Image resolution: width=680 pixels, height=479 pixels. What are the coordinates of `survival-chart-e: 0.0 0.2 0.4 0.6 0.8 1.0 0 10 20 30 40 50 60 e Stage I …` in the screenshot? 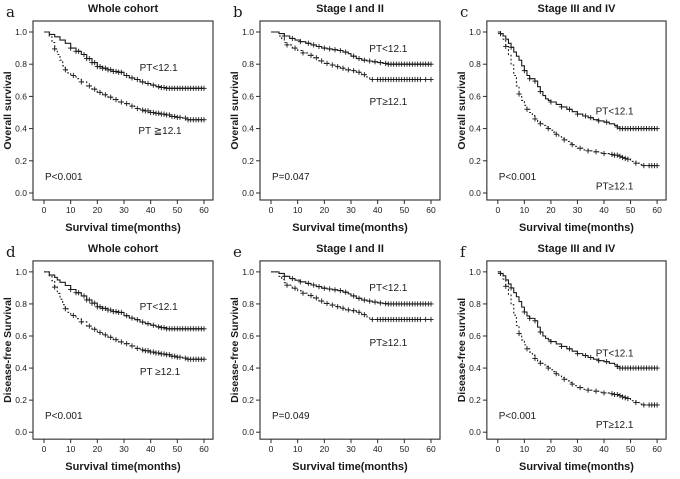 It's located at (335, 358).